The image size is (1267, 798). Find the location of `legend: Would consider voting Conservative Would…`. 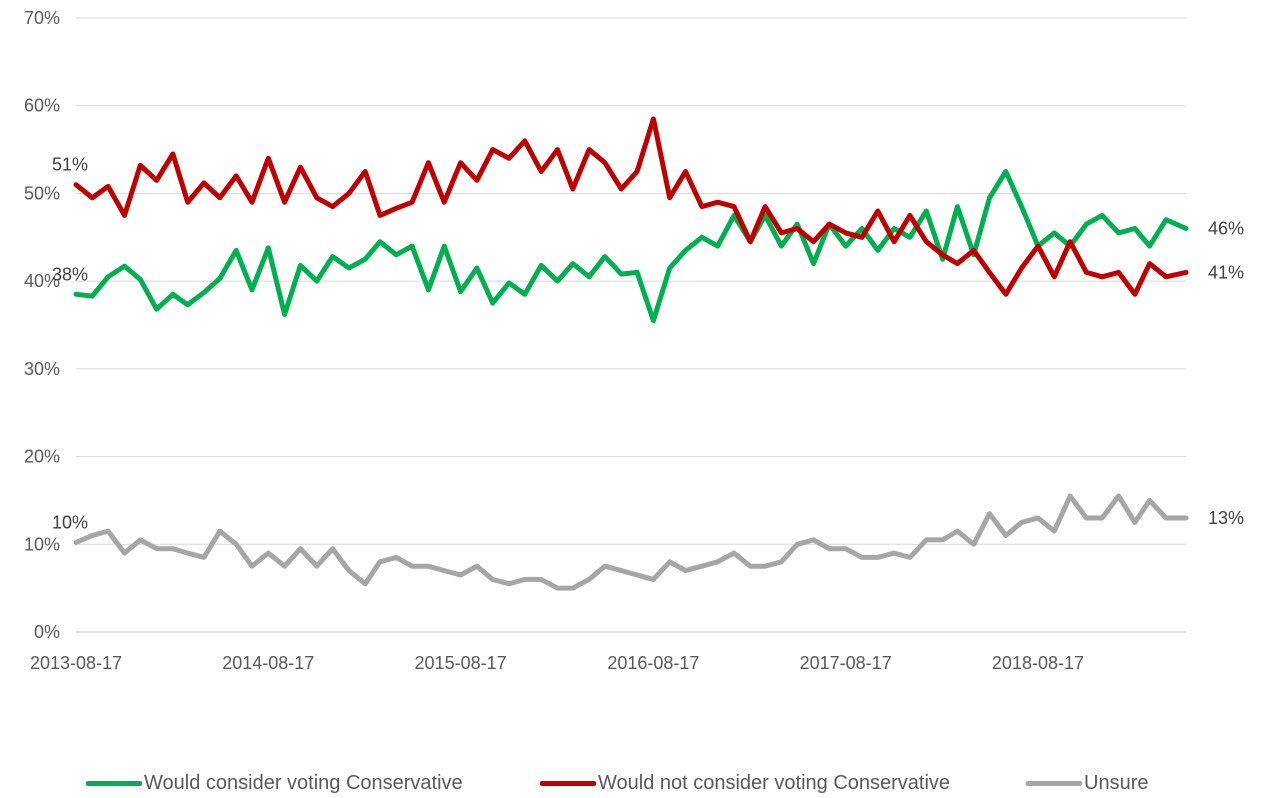

legend: Would consider voting Conservative Would… is located at coordinates (633, 784).